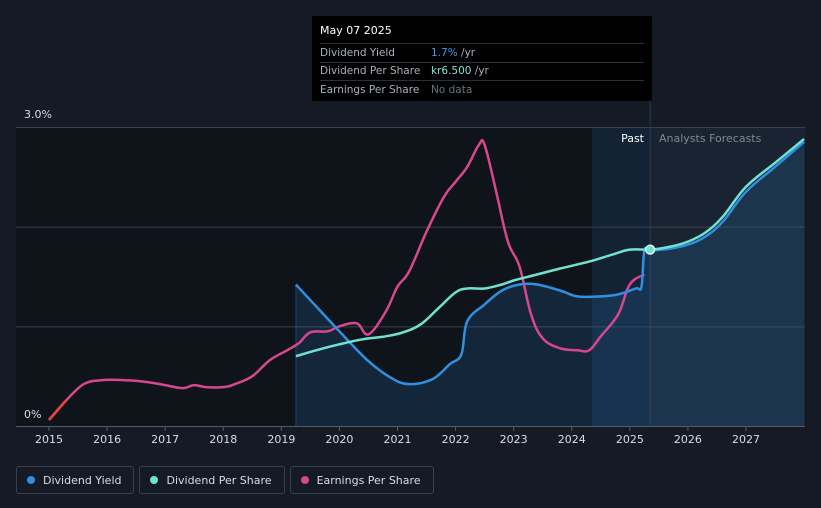  I want to click on forecast-region, so click(727, 276).